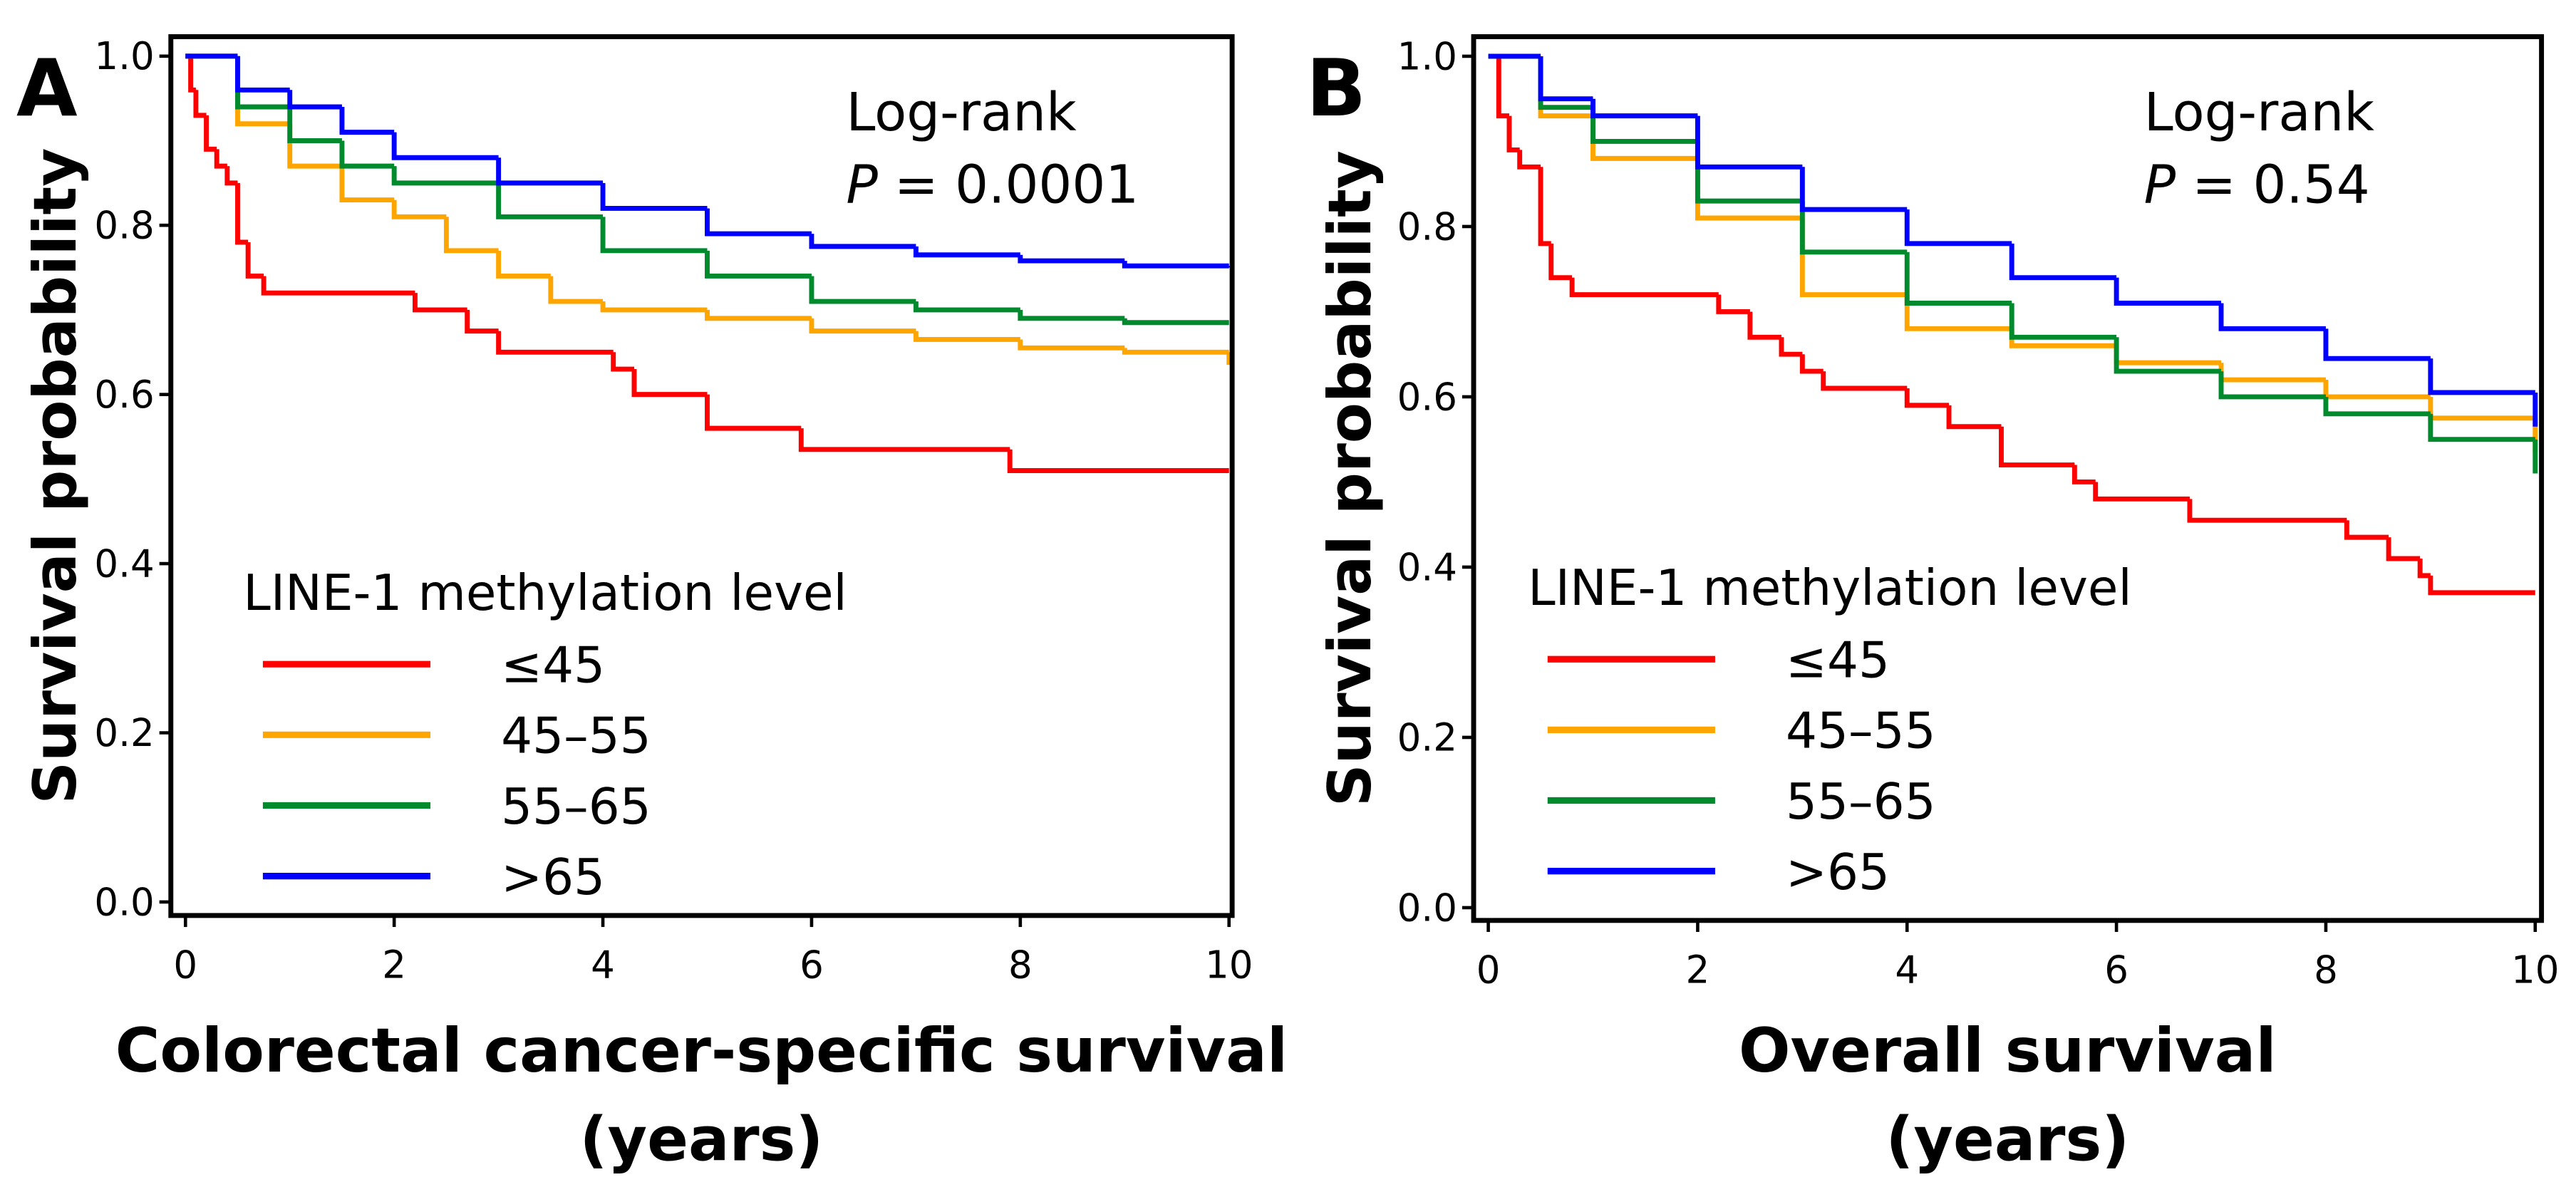 The width and height of the screenshot is (2576, 1192). What do you see at coordinates (1427, 737) in the screenshot?
I see `y-tick-label: 0.2` at bounding box center [1427, 737].